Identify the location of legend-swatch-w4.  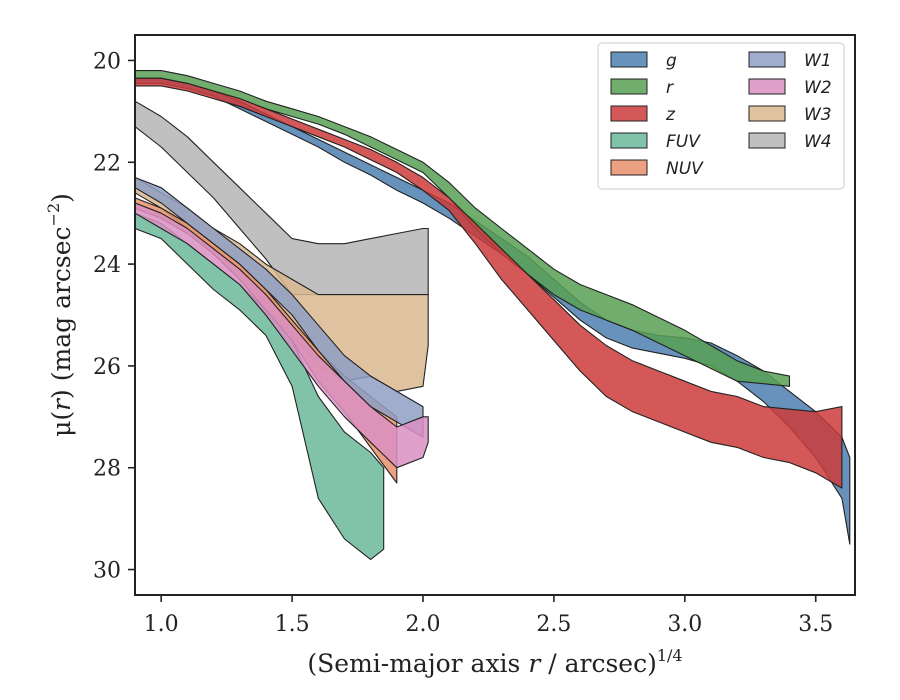
(767, 140).